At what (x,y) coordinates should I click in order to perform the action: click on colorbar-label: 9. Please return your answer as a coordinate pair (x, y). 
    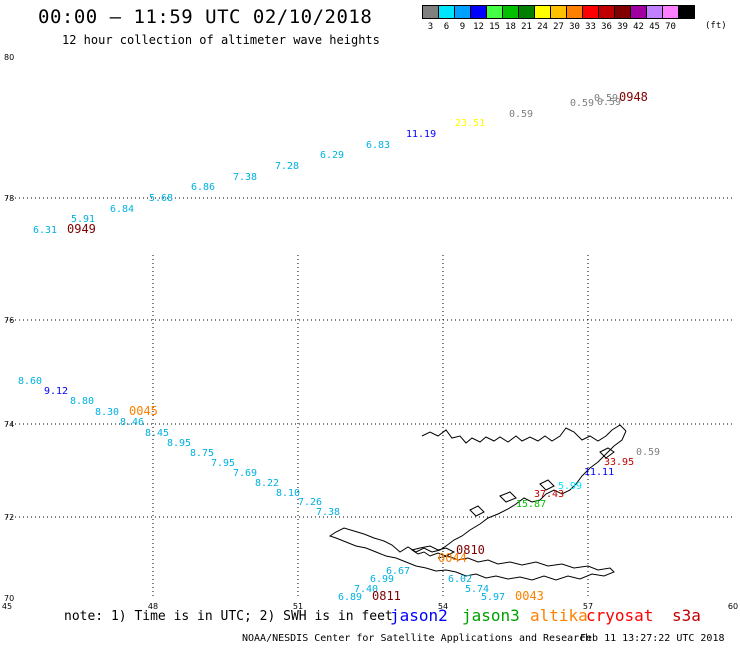
    Looking at the image, I should click on (462, 27).